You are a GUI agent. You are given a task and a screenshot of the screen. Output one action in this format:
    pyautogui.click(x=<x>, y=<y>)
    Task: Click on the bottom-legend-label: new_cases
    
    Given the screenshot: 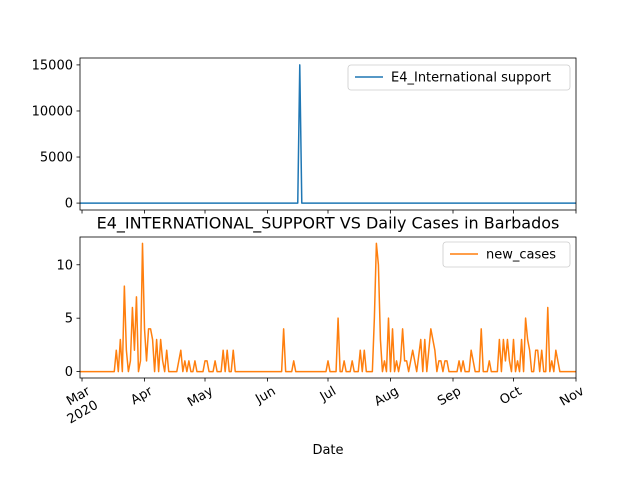 What is the action you would take?
    pyautogui.click(x=521, y=255)
    